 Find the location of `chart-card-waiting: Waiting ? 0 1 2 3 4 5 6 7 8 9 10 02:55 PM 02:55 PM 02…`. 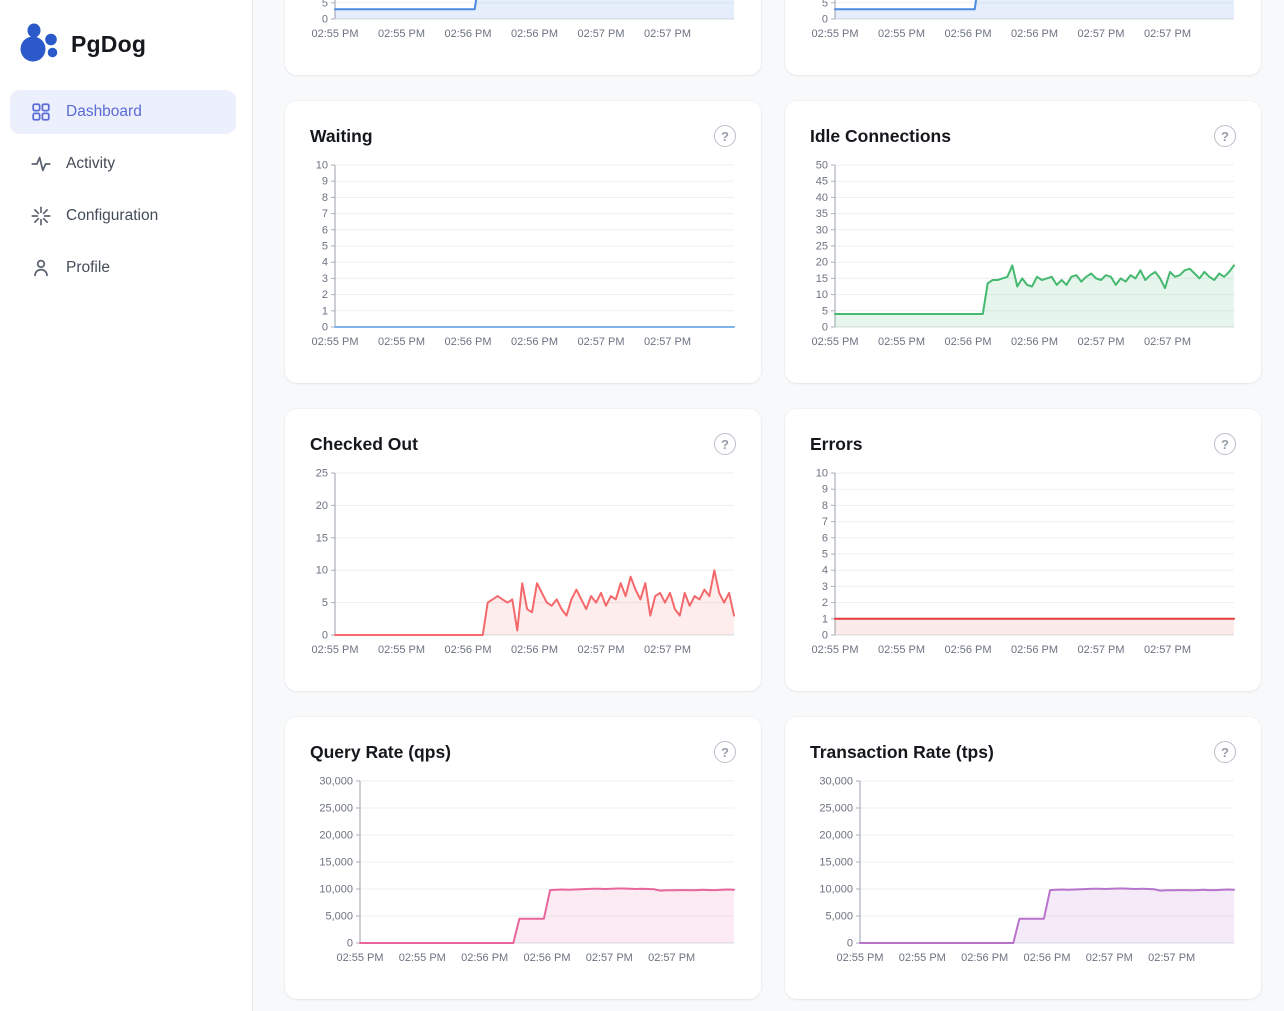

chart-card-waiting: Waiting ? 0 1 2 3 4 5 6 7 8 9 10 02:55 PM 02:55 PM 02… is located at coordinates (523, 242).